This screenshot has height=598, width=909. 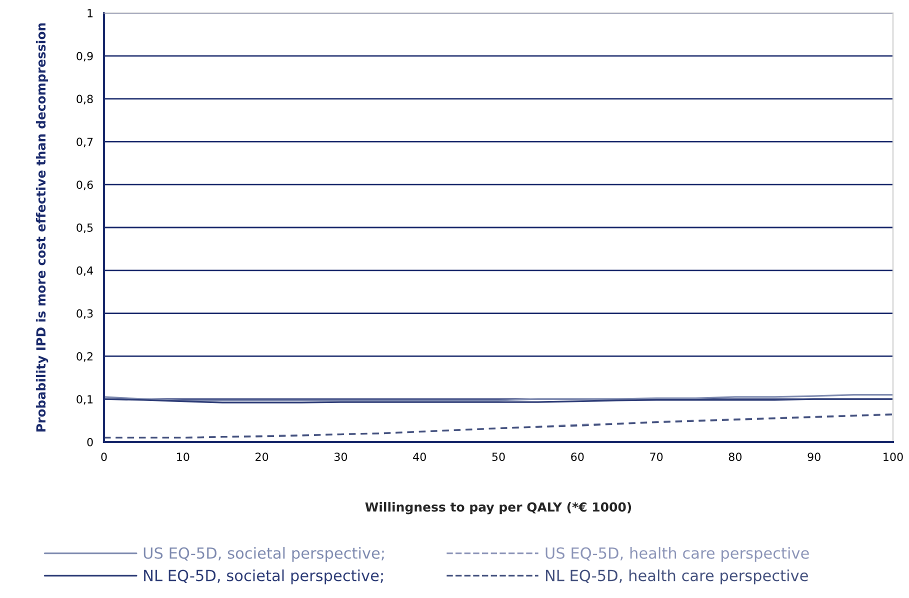 I want to click on x-tick-label: 90, so click(x=814, y=457).